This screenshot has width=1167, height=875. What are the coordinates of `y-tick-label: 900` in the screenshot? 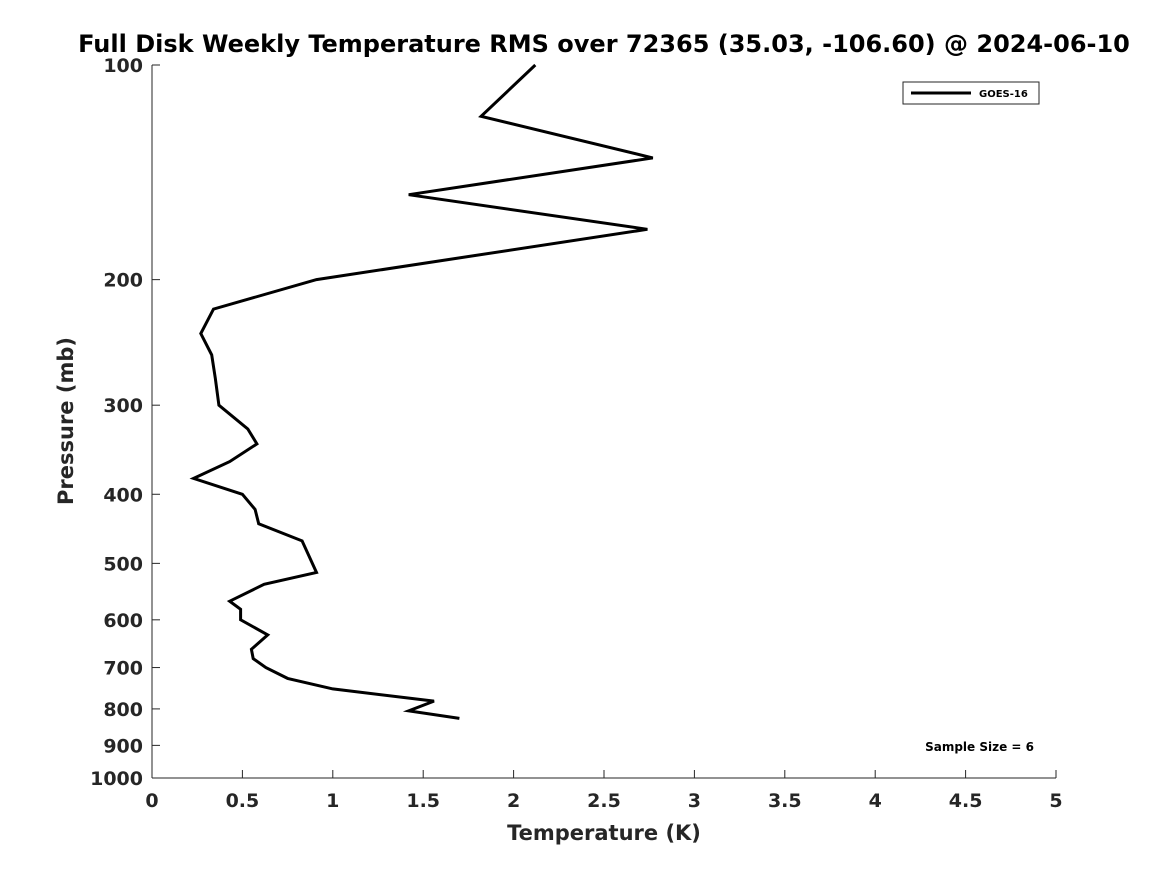 It's located at (123, 746).